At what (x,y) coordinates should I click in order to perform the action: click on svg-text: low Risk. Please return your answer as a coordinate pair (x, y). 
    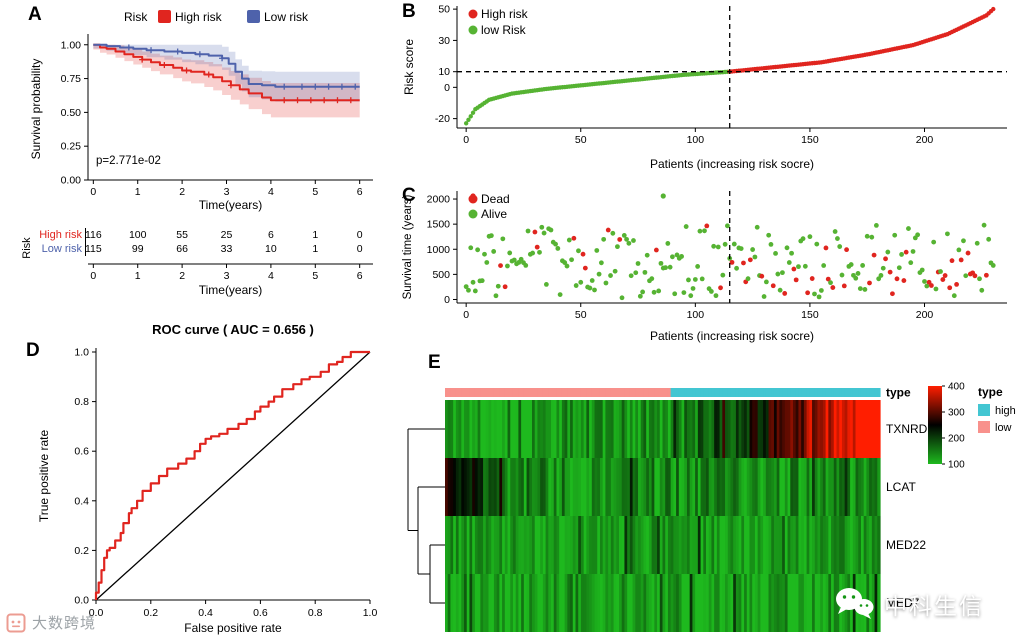
    Looking at the image, I should click on (504, 30).